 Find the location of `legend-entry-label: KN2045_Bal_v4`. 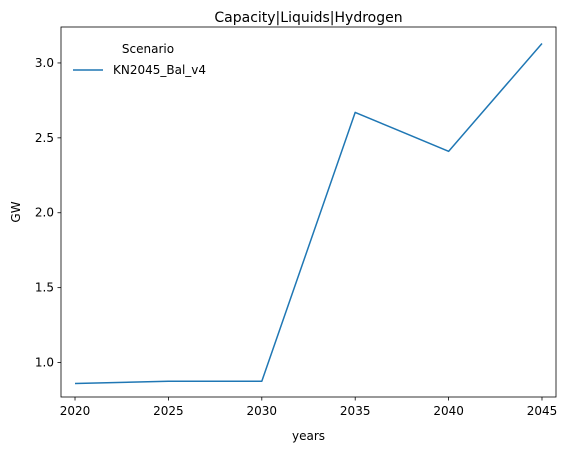

legend-entry-label: KN2045_Bal_v4 is located at coordinates (159, 70).